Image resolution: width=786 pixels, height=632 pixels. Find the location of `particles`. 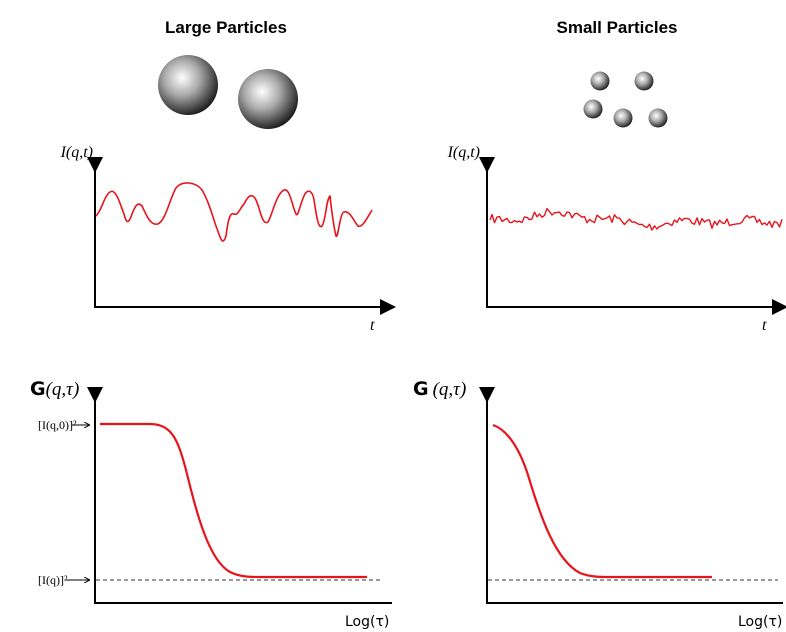

particles is located at coordinates (413, 92).